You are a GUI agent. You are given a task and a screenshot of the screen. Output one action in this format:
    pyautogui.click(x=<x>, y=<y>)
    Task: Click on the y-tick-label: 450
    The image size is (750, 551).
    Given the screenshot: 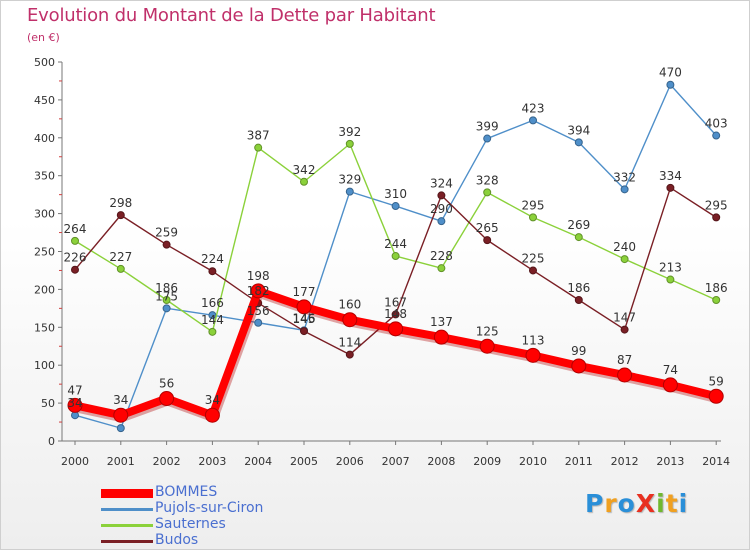 What is the action you would take?
    pyautogui.click(x=44, y=100)
    